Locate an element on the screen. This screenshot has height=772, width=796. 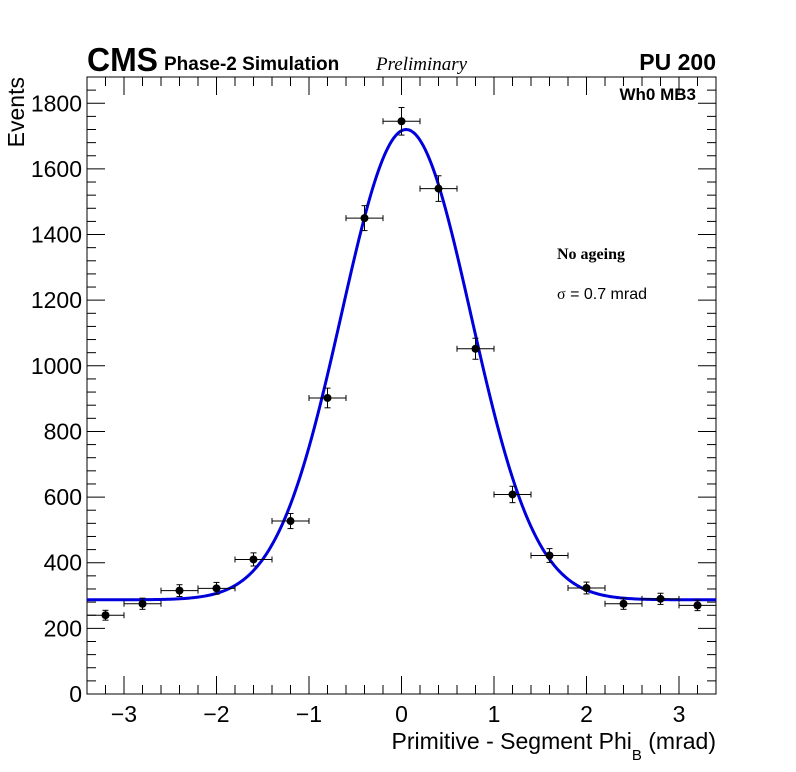
x-axis-title-unit: (mrad) is located at coordinates (679, 741).